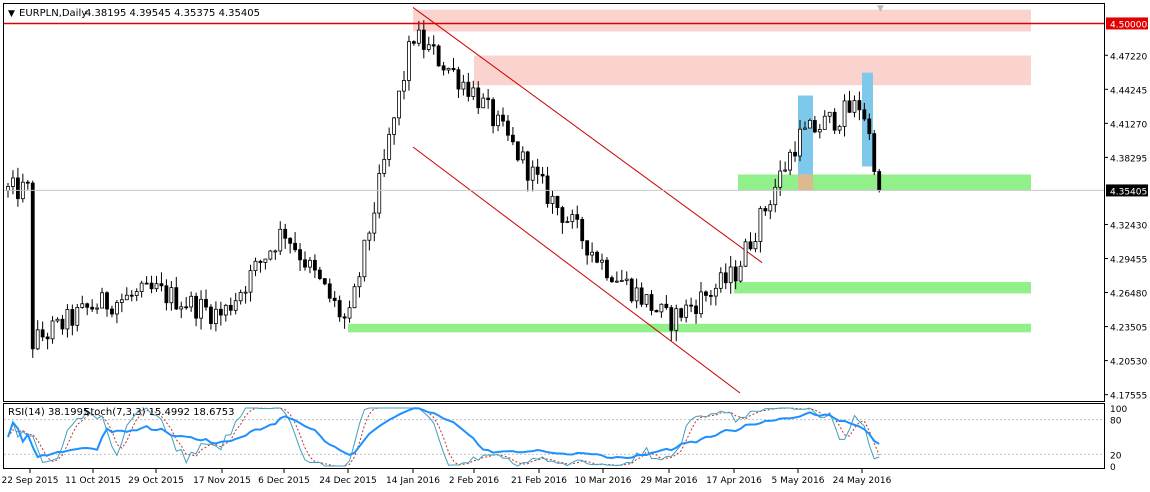 Image resolution: width=1150 pixels, height=492 pixels. I want to click on dropdown-arrow-icon: ▼, so click(11, 14).